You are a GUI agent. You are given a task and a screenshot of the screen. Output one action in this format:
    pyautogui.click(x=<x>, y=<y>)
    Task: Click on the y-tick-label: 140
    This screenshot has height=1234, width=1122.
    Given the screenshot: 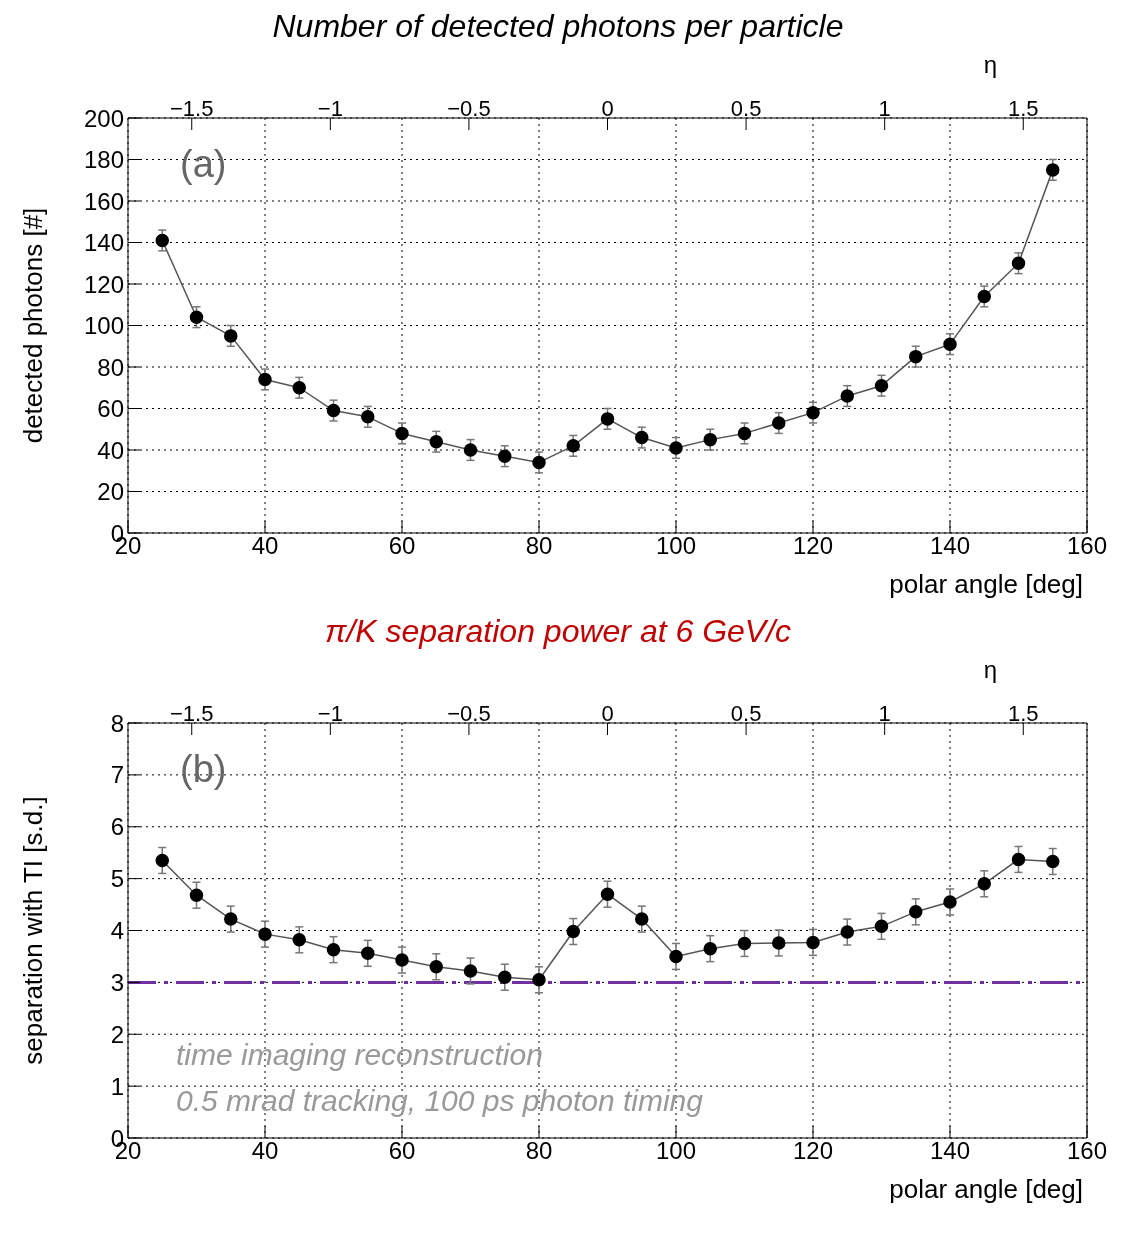 What is the action you would take?
    pyautogui.click(x=103, y=243)
    